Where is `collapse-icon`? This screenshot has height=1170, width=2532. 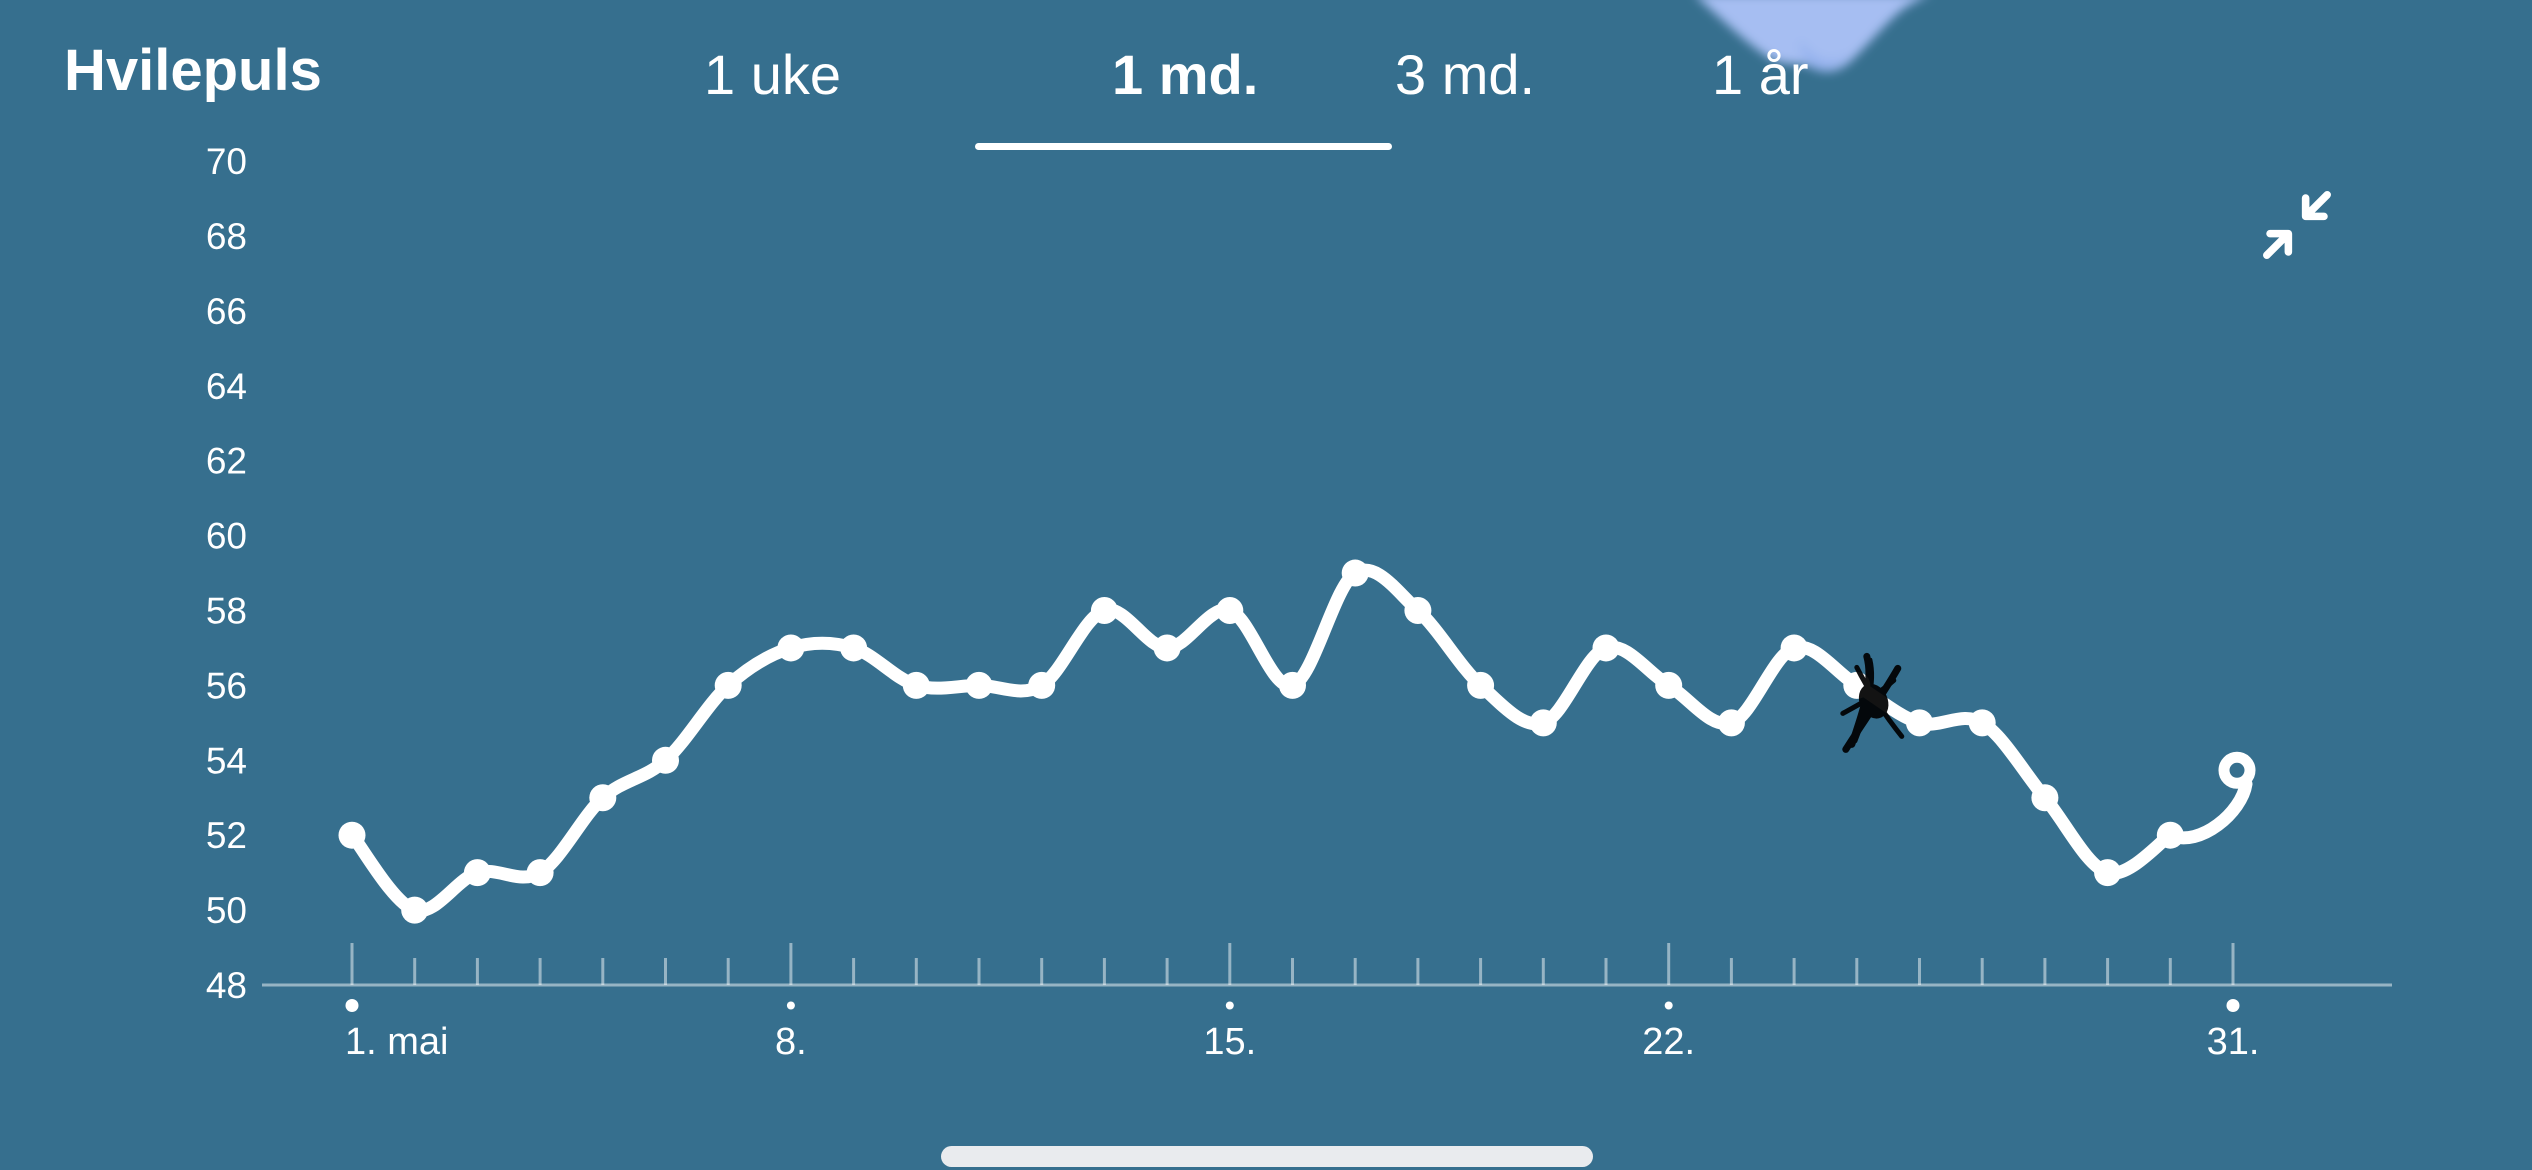
collapse-icon is located at coordinates (2297, 225).